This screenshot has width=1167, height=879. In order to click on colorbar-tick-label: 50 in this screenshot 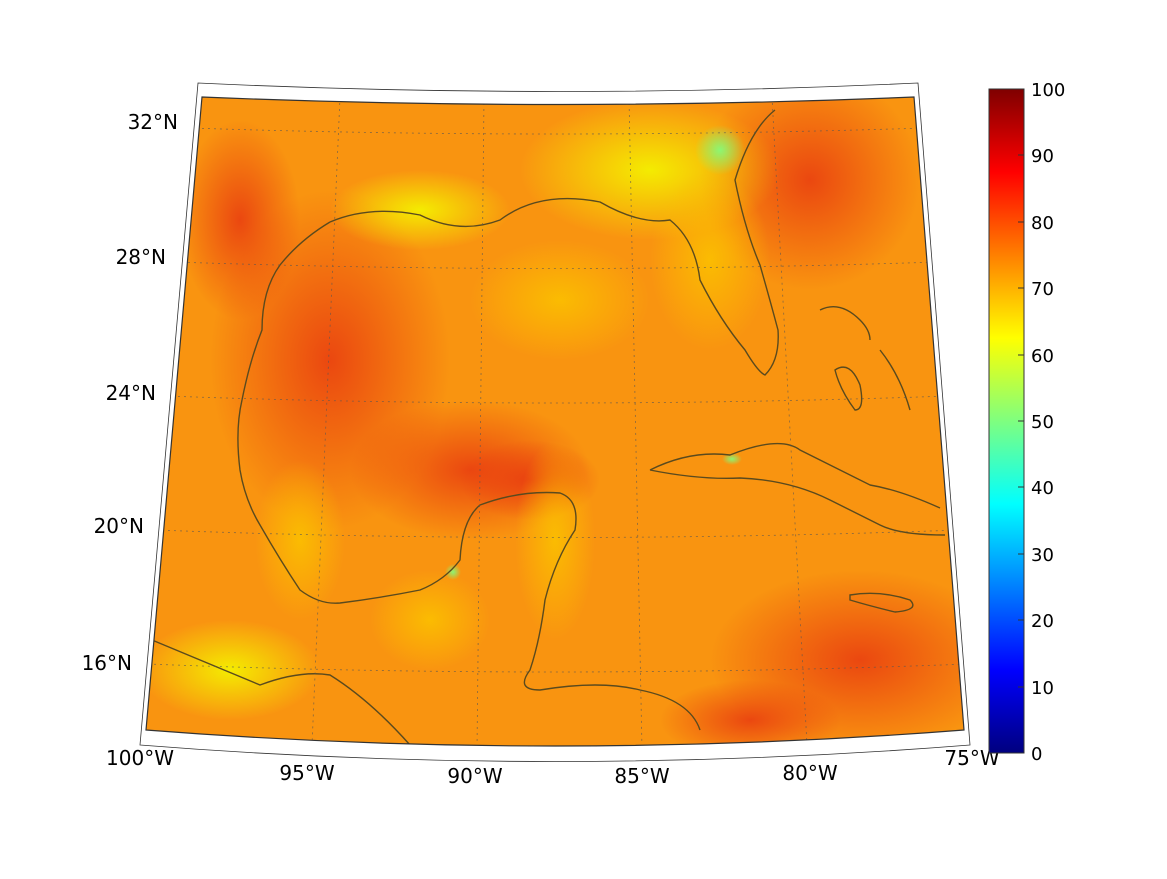, I will do `click(1042, 422)`.